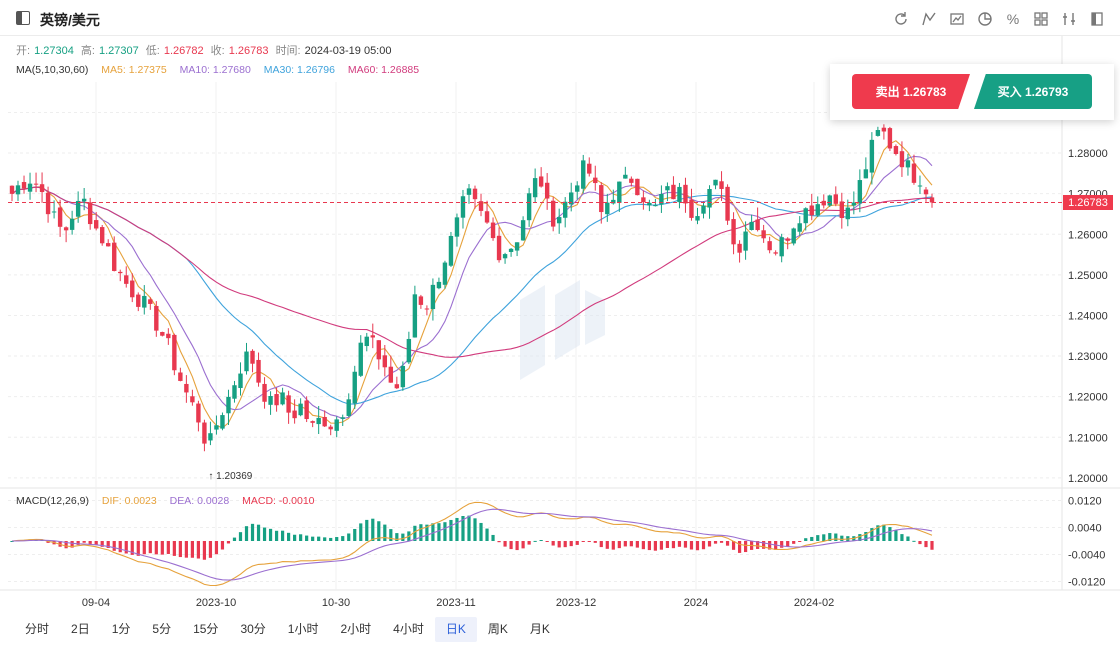 The image size is (1120, 650). Describe the element at coordinates (901, 19) in the screenshot. I see `refresh-icon` at that location.